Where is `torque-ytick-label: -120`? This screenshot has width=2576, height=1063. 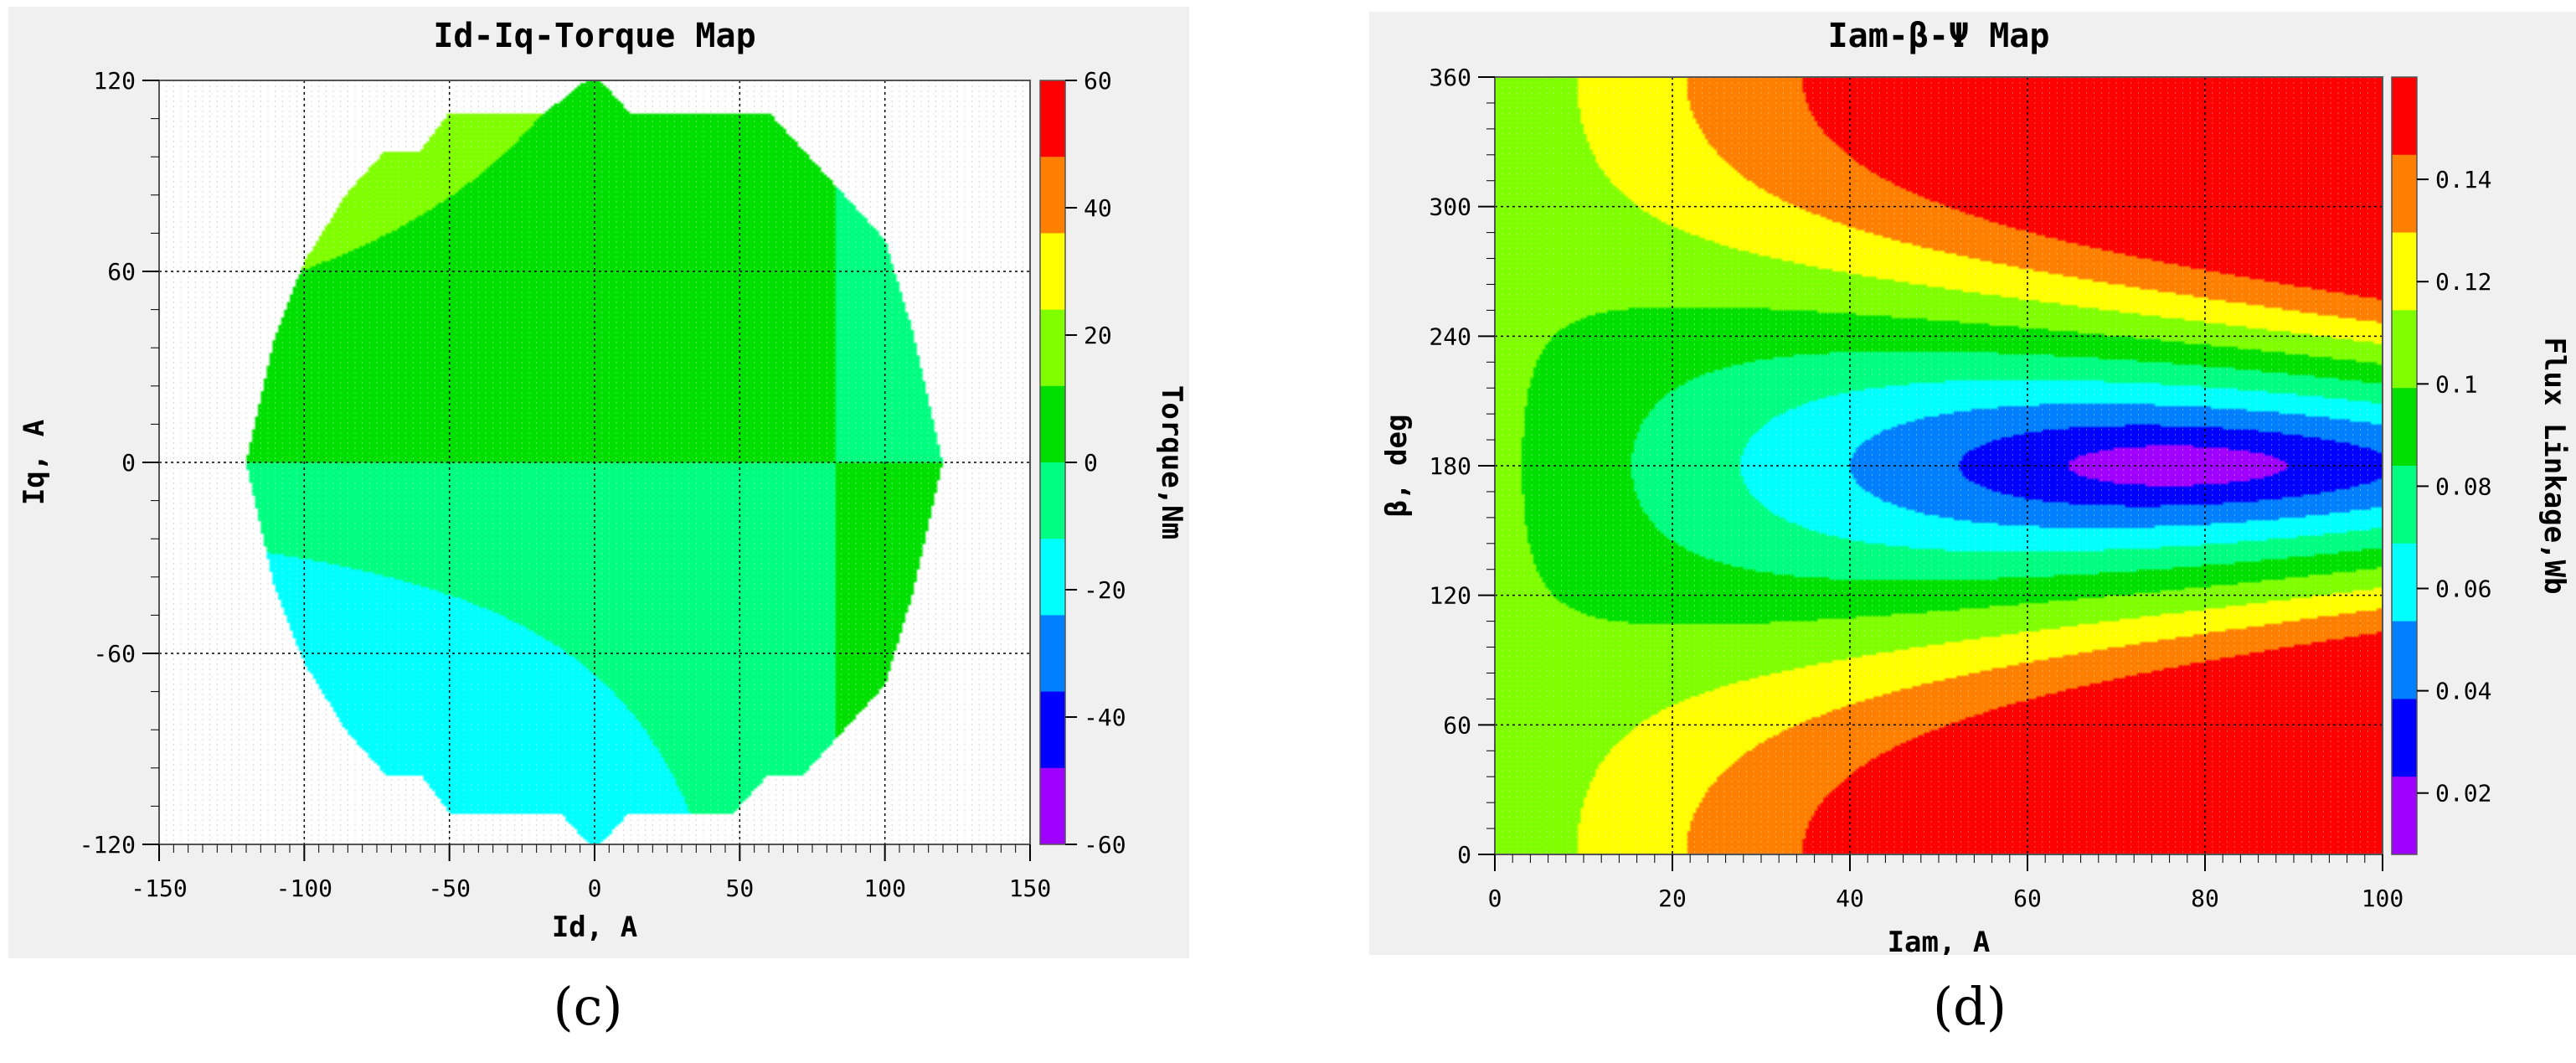
torque-ytick-label: -120 is located at coordinates (108, 845).